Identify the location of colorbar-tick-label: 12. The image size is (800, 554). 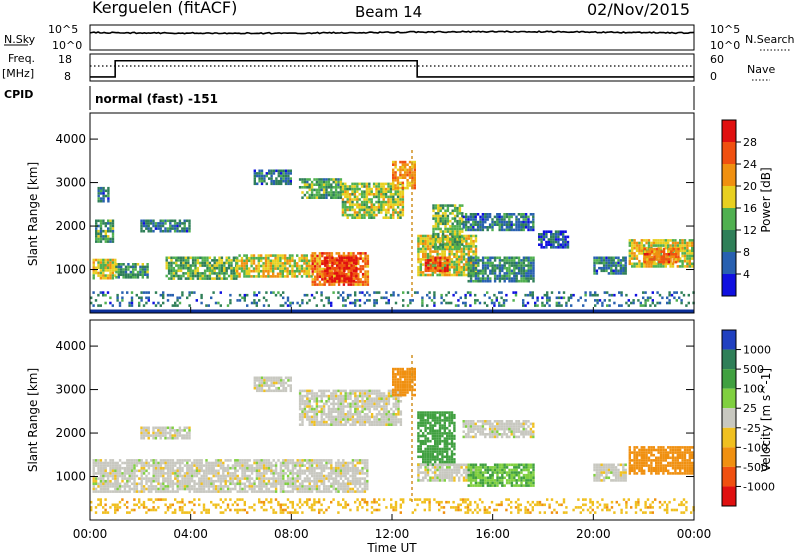
(750, 230).